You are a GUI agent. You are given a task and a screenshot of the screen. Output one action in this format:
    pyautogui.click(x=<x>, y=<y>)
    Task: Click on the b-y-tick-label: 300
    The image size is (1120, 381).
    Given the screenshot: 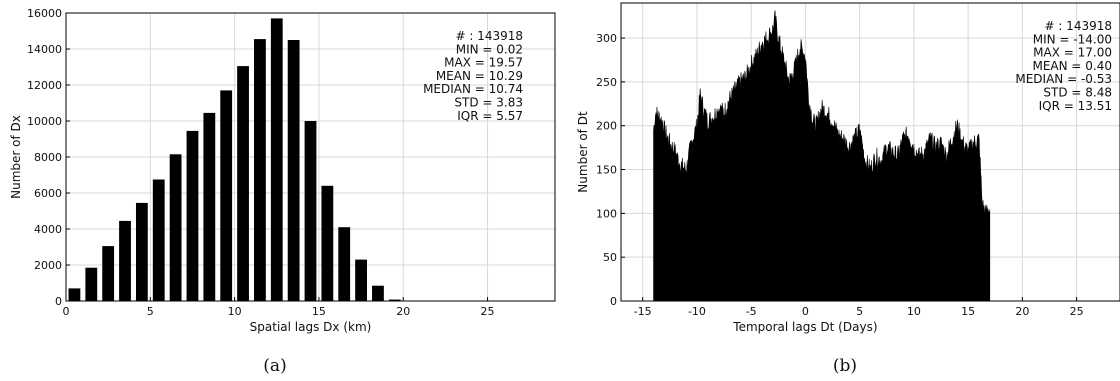 What is the action you would take?
    pyautogui.click(x=606, y=38)
    